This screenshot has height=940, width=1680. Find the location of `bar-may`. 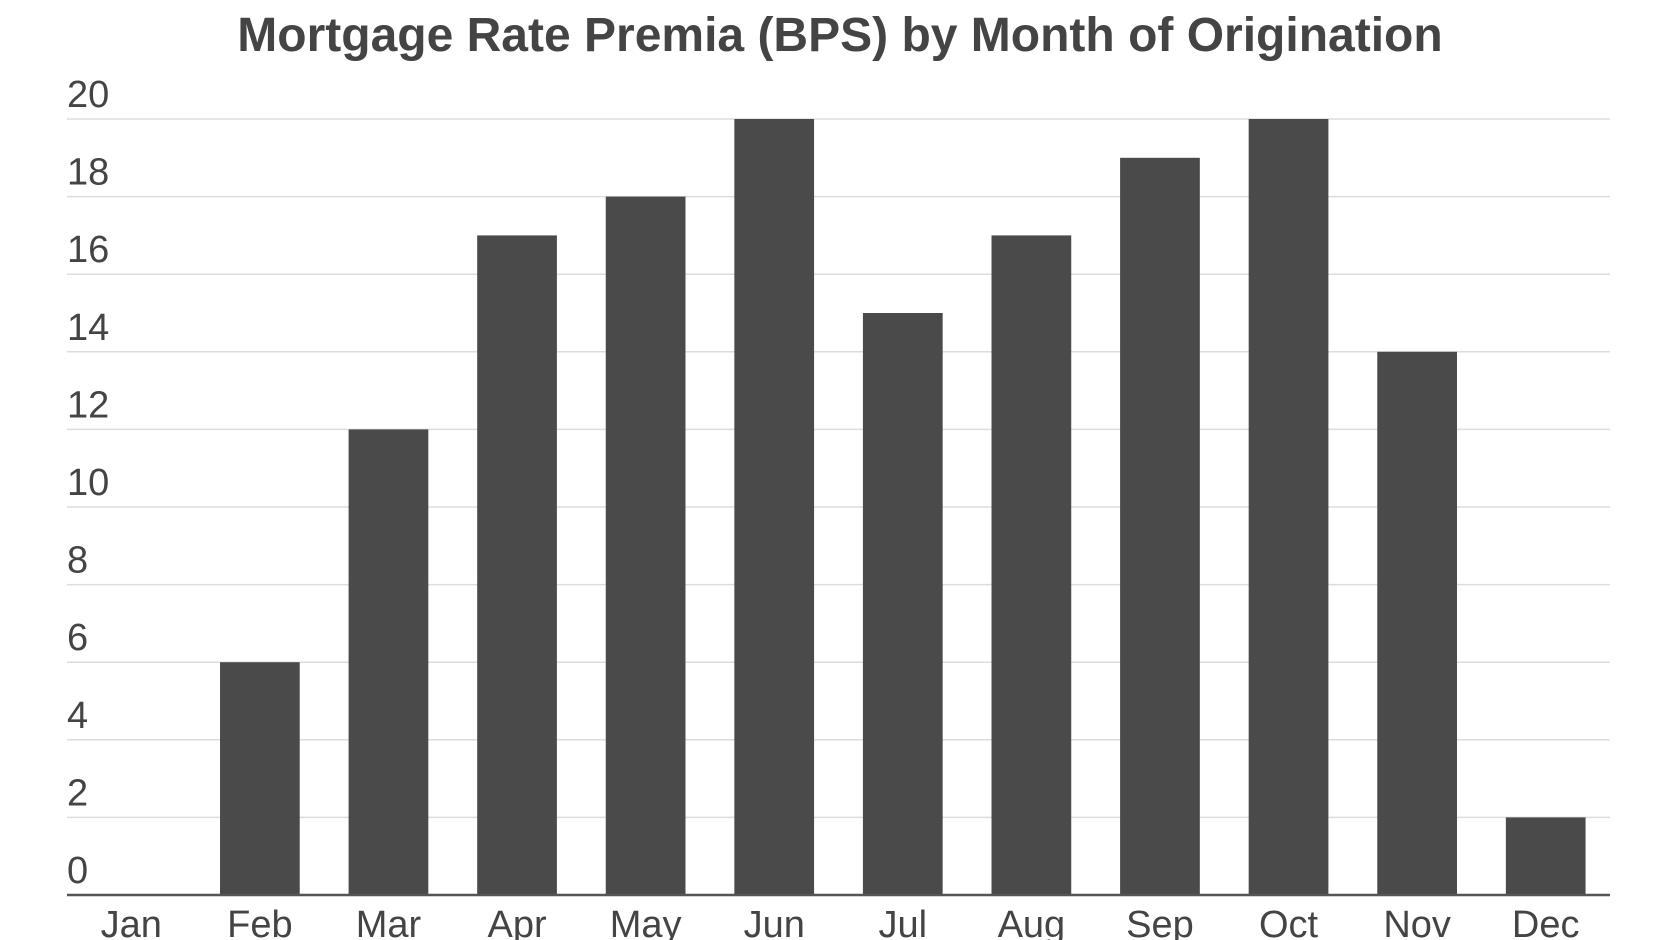

bar-may is located at coordinates (645, 546).